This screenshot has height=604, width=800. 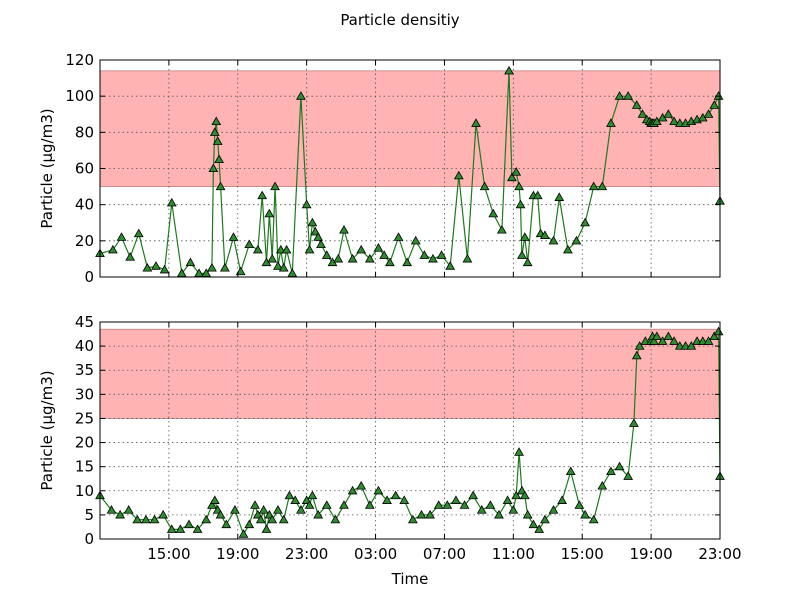 What do you see at coordinates (79, 60) in the screenshot?
I see `y-tick-label: 120` at bounding box center [79, 60].